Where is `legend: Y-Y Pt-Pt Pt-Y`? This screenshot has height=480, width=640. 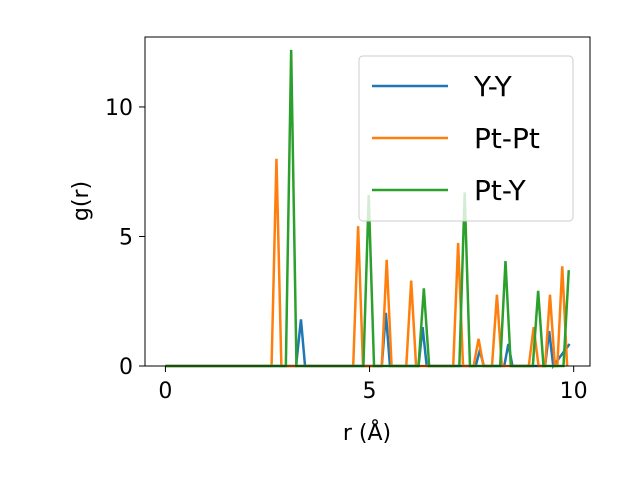 legend: Y-Y Pt-Pt Pt-Y is located at coordinates (466, 138).